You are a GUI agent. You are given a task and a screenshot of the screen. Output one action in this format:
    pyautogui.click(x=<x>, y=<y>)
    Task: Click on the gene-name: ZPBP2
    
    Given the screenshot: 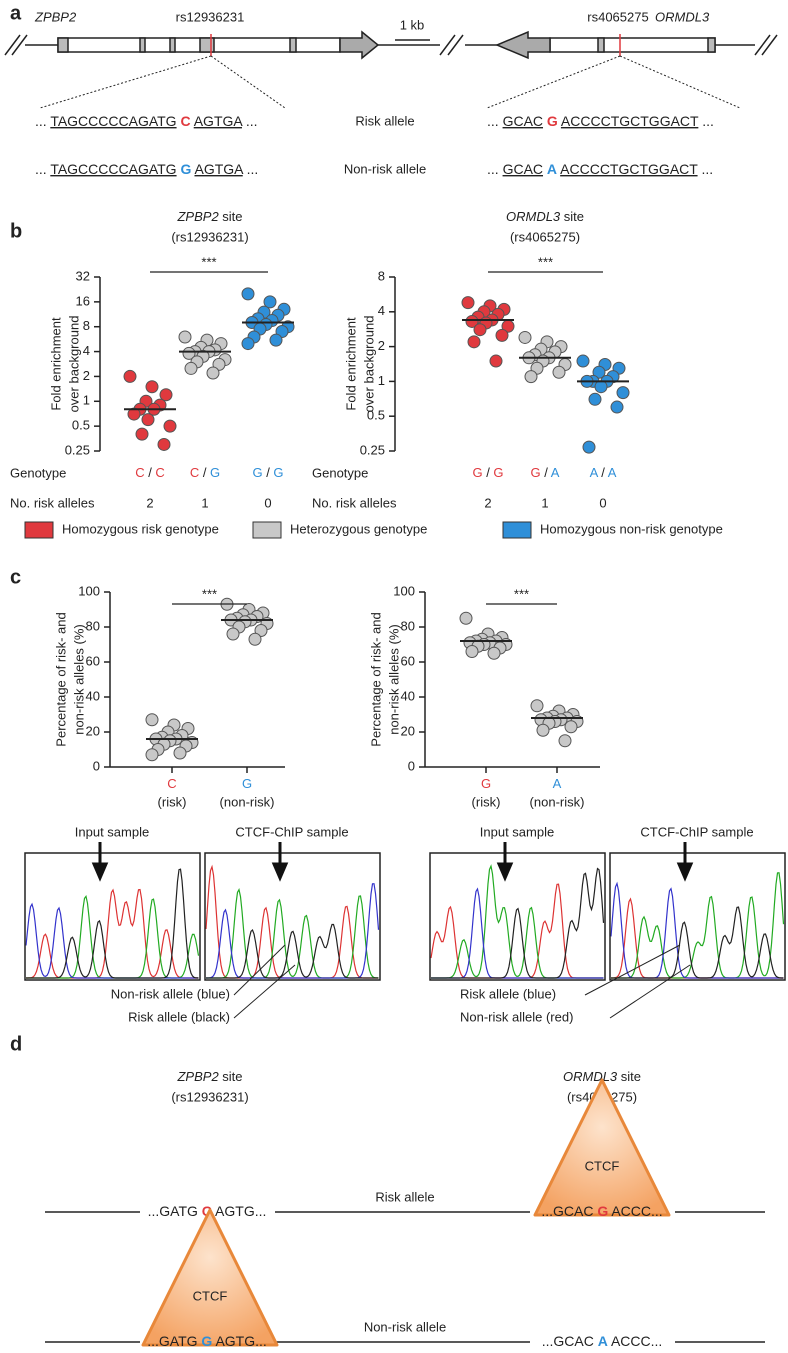 What is the action you would take?
    pyautogui.click(x=197, y=1076)
    